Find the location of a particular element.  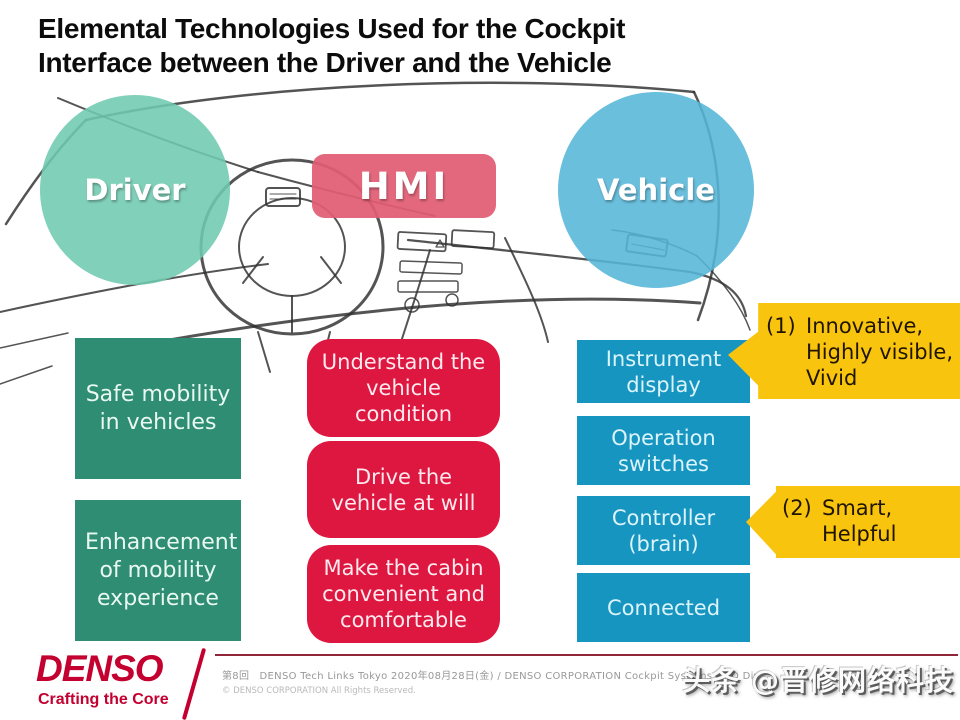

vehicle-component-text-1: Instrument display is located at coordinates (663, 371).